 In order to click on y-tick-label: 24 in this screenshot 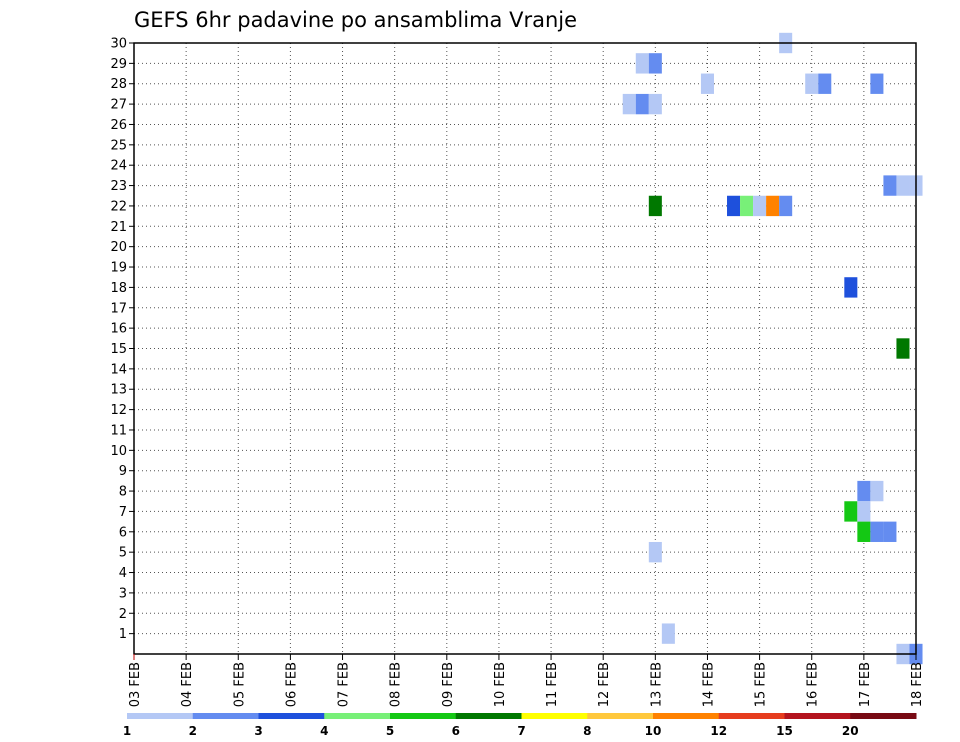, I will do `click(118, 166)`.